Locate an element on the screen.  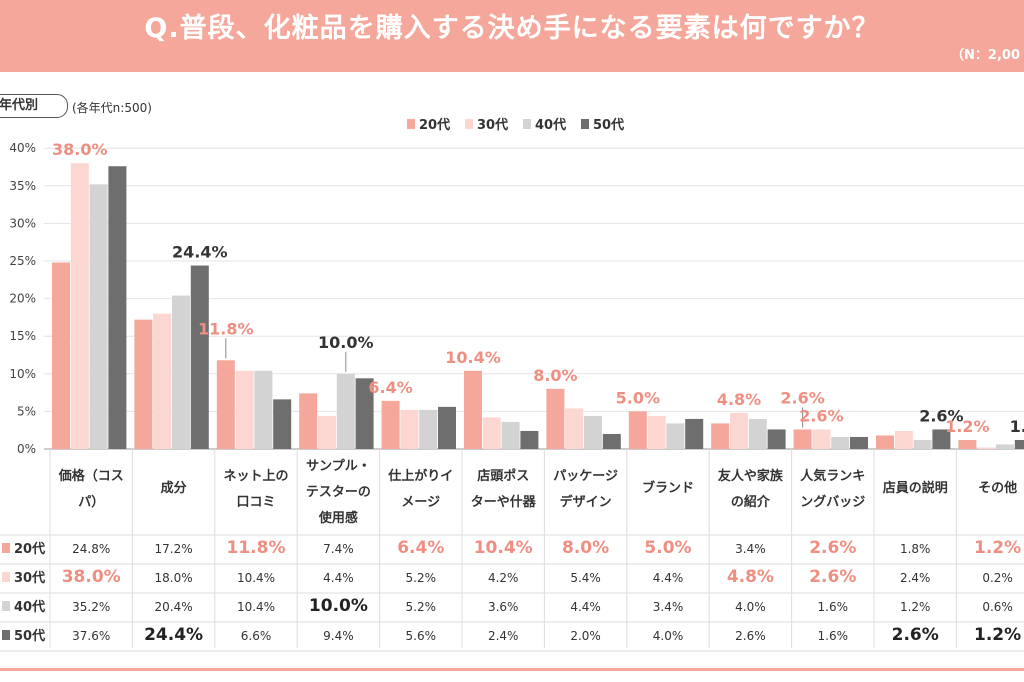
row-label-50: 50代 is located at coordinates (29, 636).